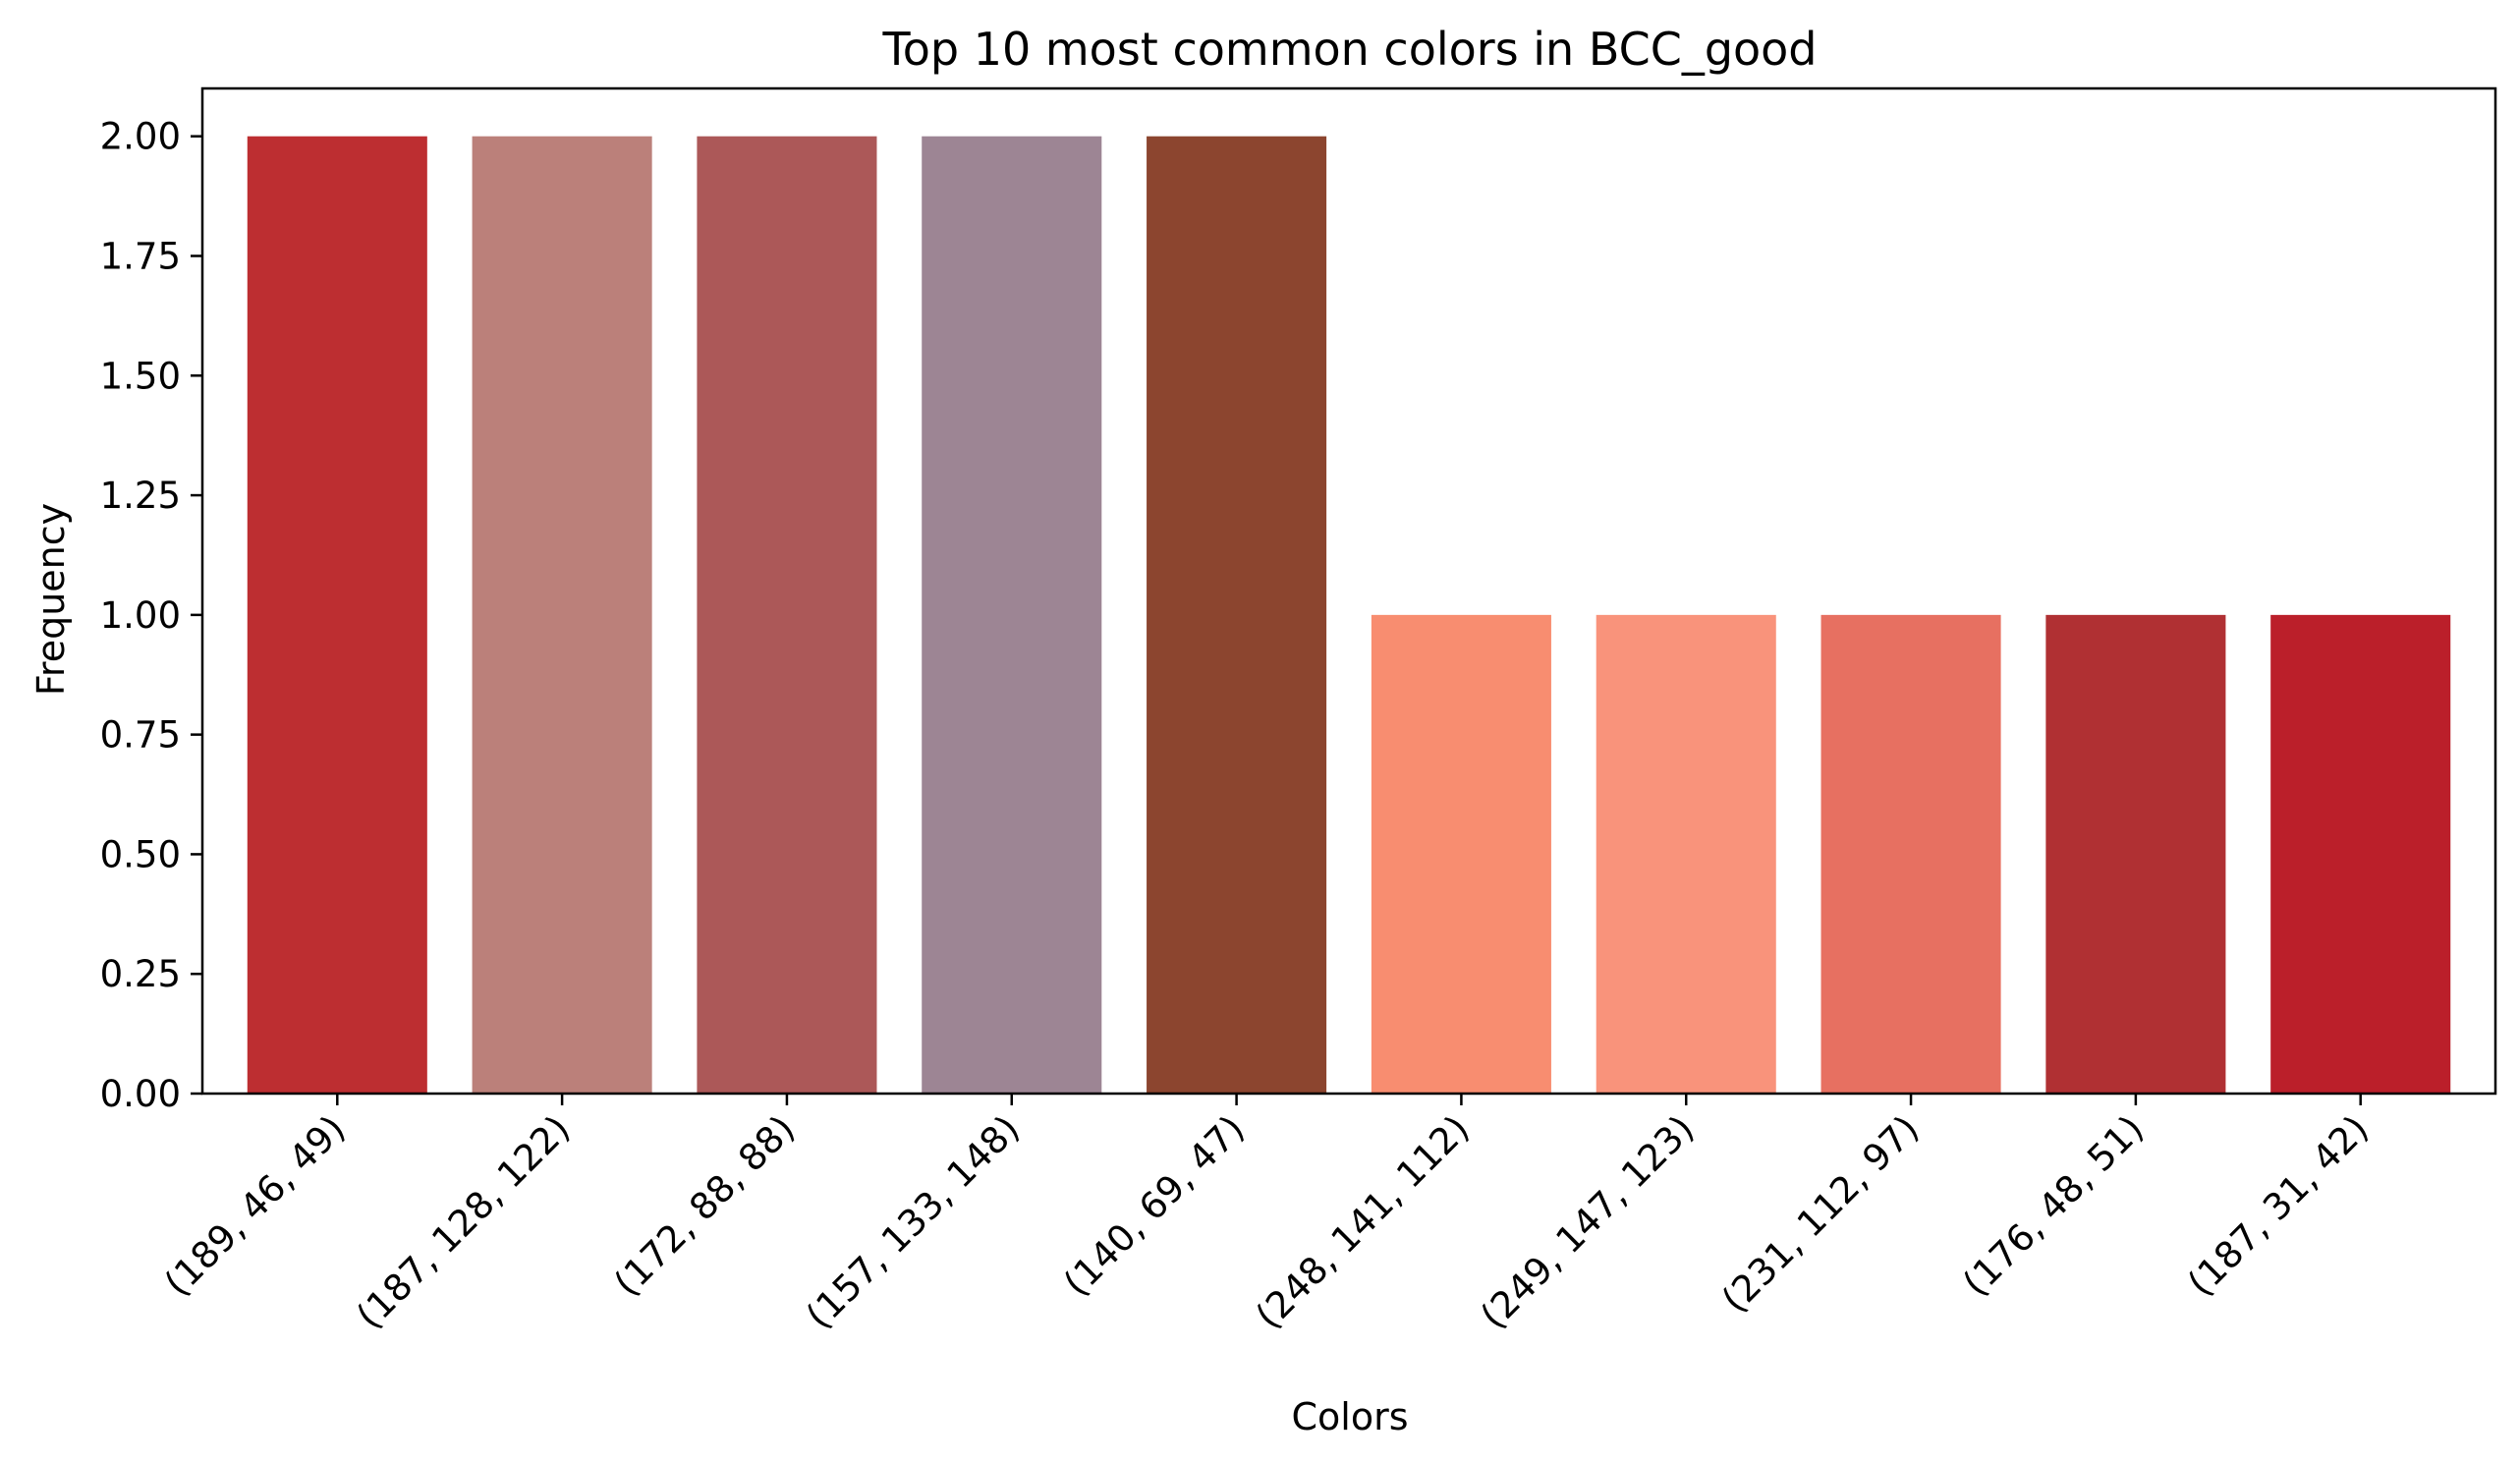 This screenshot has height=1463, width=2520. I want to click on y-tick-label: 1.50, so click(140, 376).